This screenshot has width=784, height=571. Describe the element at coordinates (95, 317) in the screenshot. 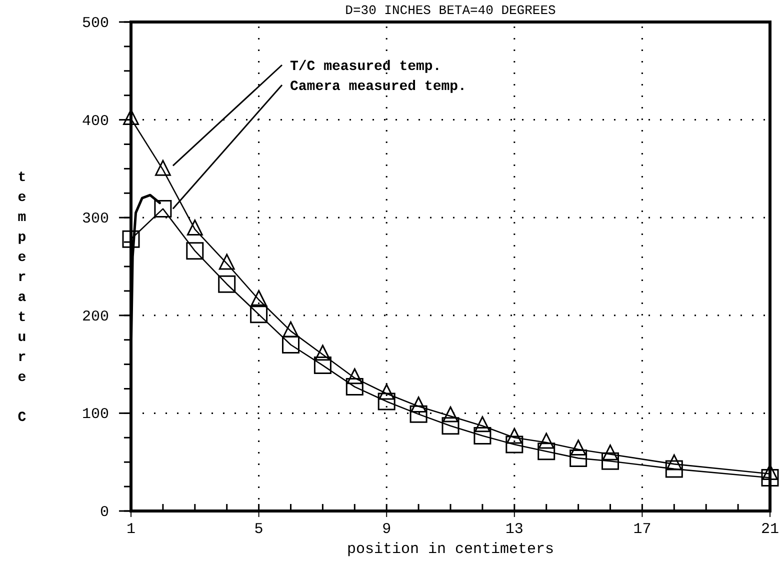

I see `y-tick-label: 200` at that location.